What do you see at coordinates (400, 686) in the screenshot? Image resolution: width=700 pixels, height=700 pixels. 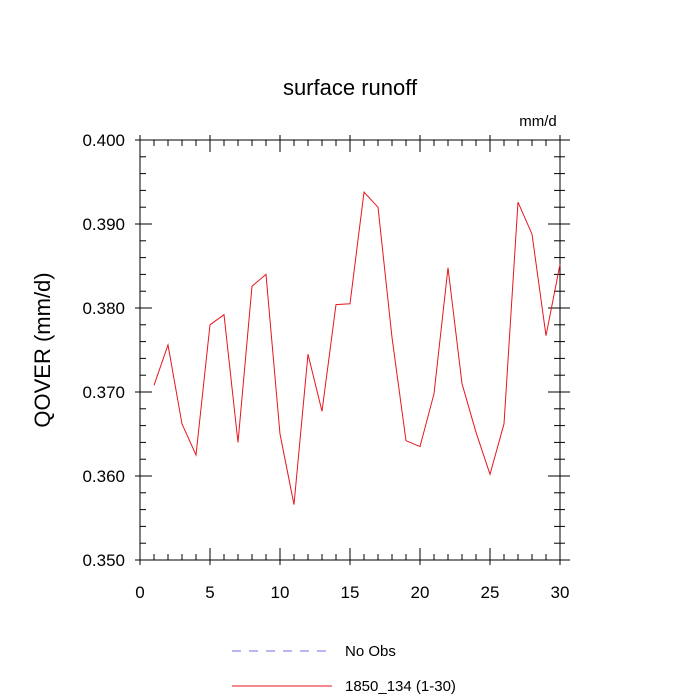 I see `legend-label: 1850_134 (1-30)` at bounding box center [400, 686].